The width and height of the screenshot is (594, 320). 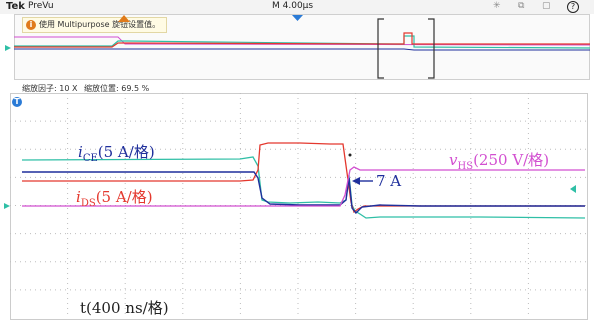 What do you see at coordinates (8, 48) in the screenshot?
I see `overview-ground-marker-icon` at bounding box center [8, 48].